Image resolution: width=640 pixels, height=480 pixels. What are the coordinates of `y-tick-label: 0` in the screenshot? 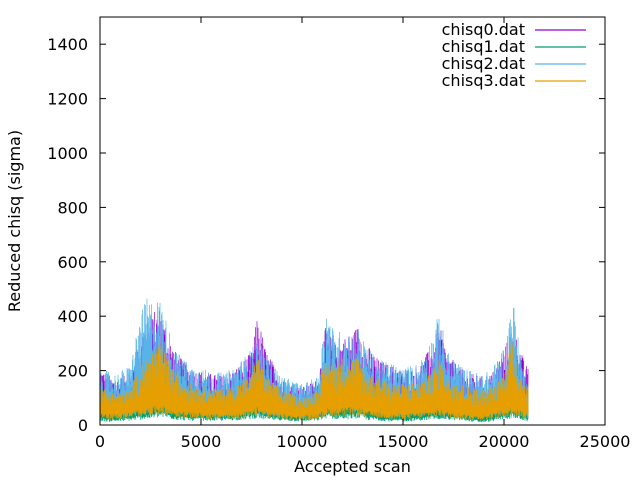 It's located at (83, 425).